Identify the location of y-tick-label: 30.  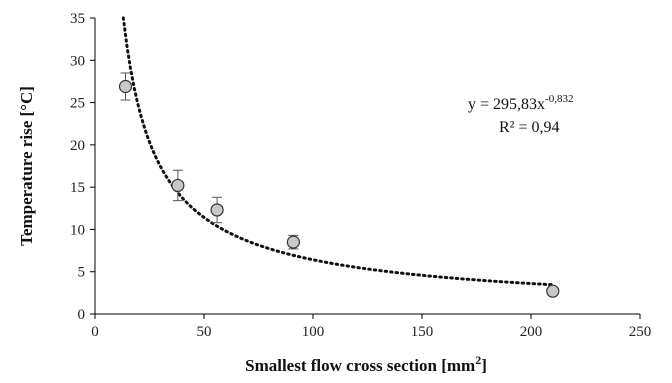
(77, 61).